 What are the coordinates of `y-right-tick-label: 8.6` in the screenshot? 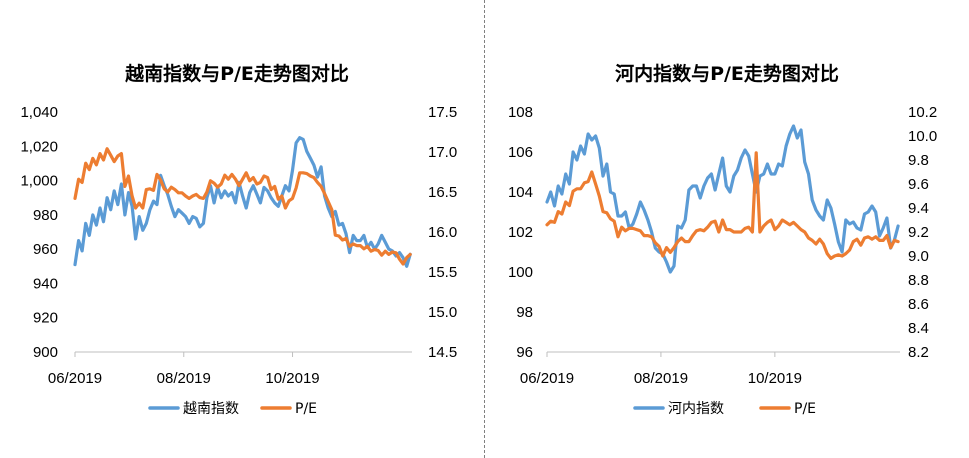 It's located at (918, 304).